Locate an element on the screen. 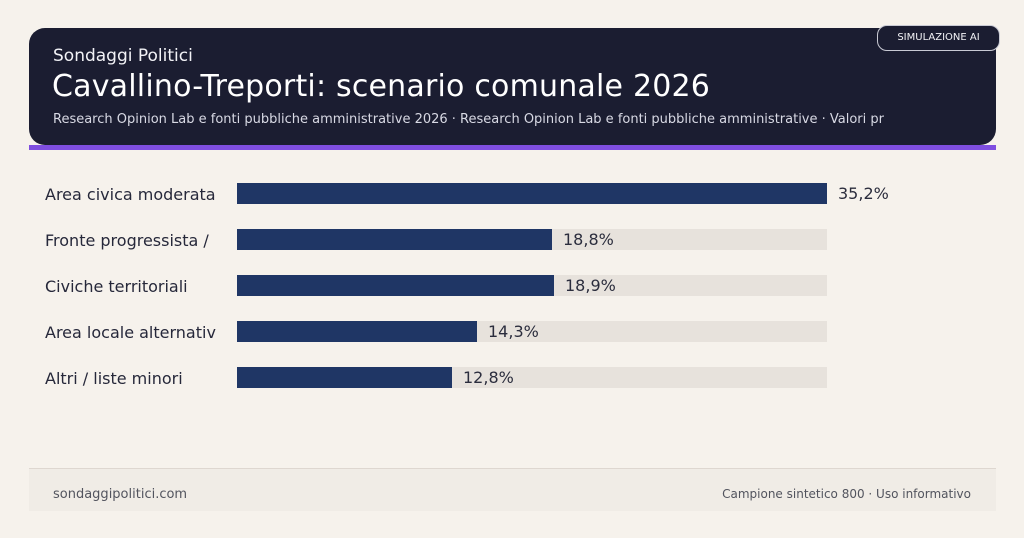  category-label: Altri / liste minori is located at coordinates (114, 378).